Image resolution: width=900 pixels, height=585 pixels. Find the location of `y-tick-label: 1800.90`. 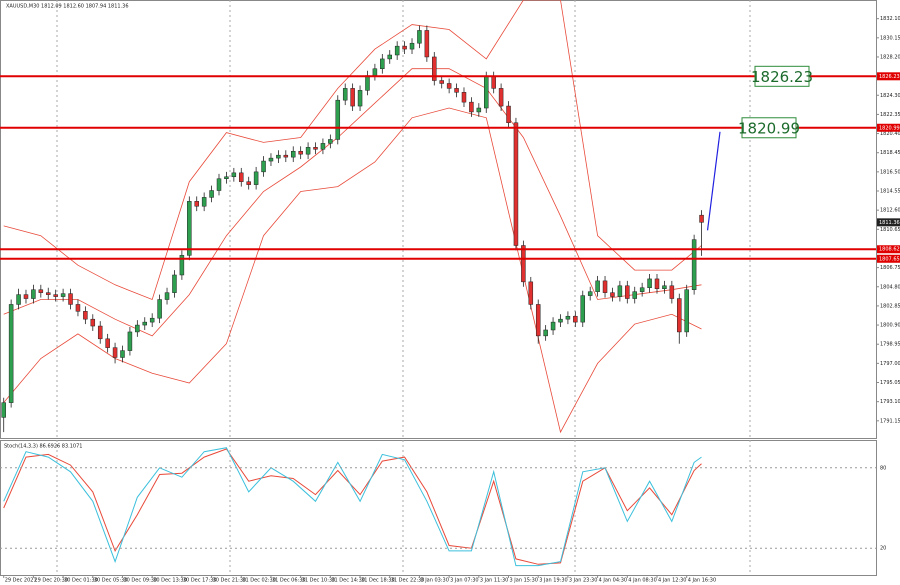

y-tick-label: 1800.90 is located at coordinates (890, 326).